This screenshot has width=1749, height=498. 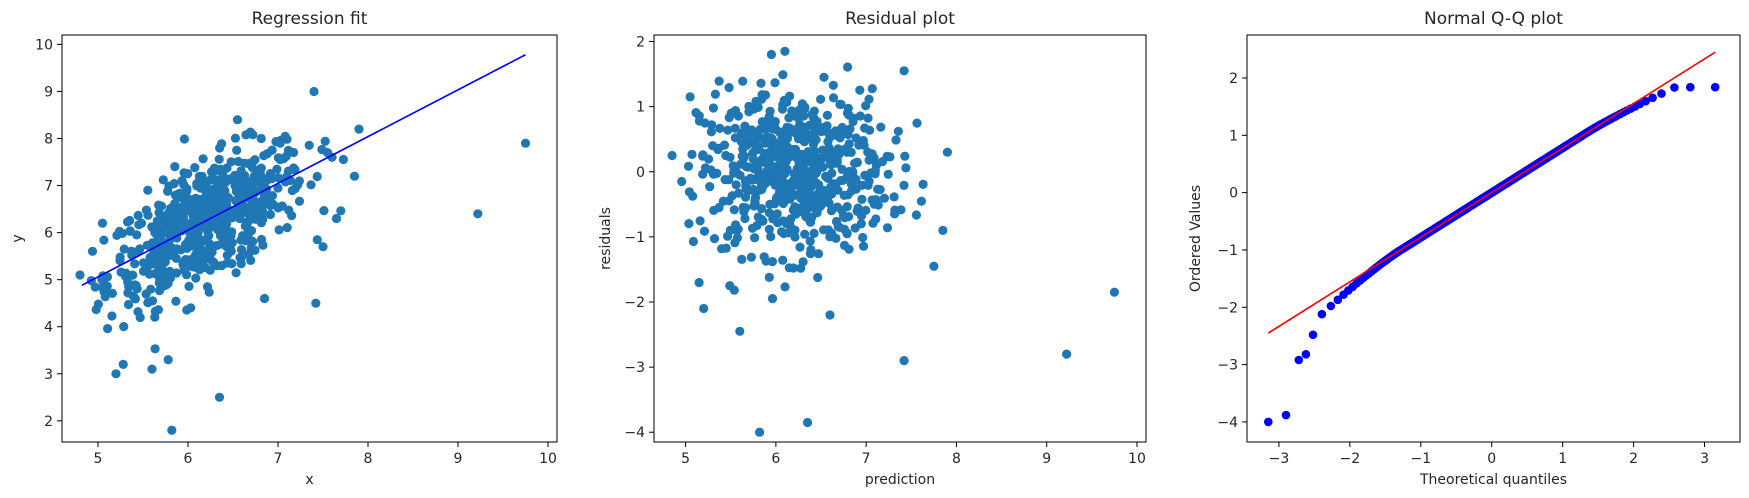 What do you see at coordinates (1233, 194) in the screenshot?
I see `y-tick-label: 0` at bounding box center [1233, 194].